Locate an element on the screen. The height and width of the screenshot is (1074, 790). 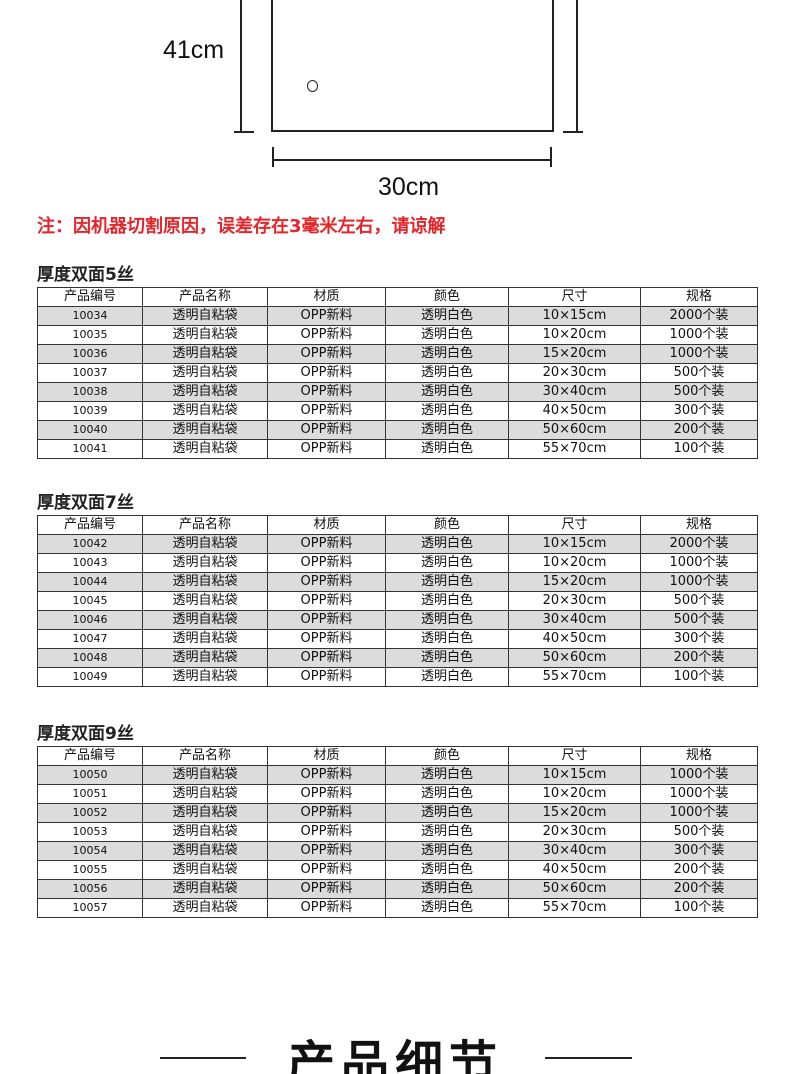
table-row: 10049 透明自粘袋 OPP新料 透明白色 55×70cm 100个装 is located at coordinates (397, 677).